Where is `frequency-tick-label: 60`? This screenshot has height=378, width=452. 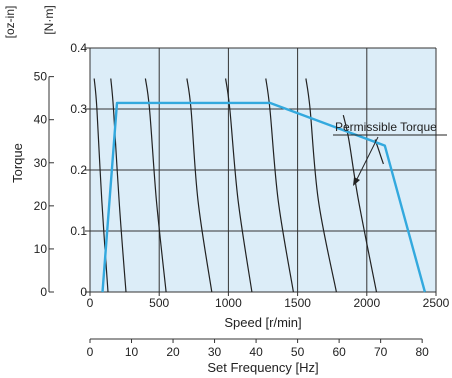
frequency-tick-label: 60 is located at coordinates (339, 352).